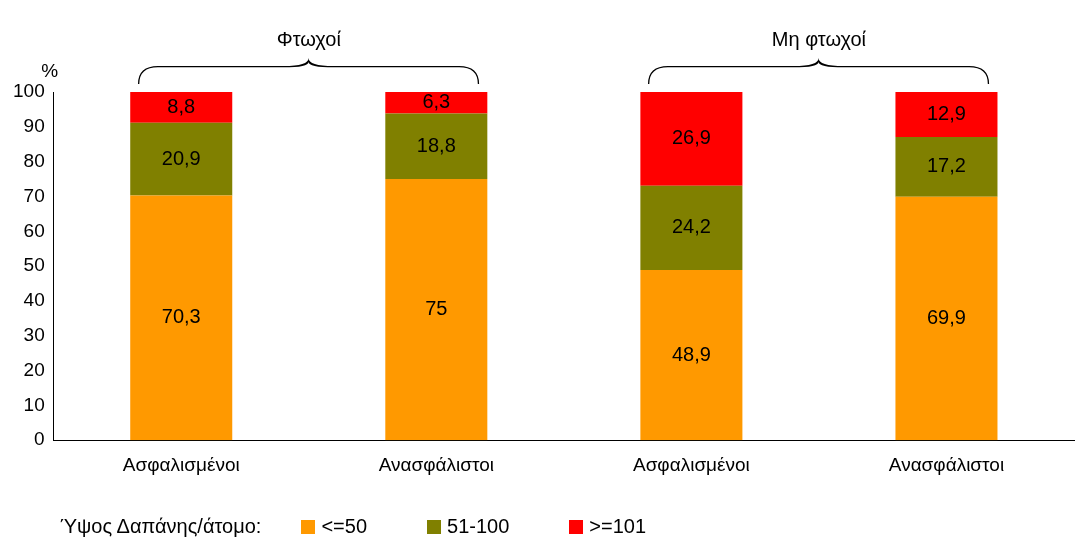 The width and height of the screenshot is (1082, 543). What do you see at coordinates (344, 526) in the screenshot?
I see `legend-label: <=50` at bounding box center [344, 526].